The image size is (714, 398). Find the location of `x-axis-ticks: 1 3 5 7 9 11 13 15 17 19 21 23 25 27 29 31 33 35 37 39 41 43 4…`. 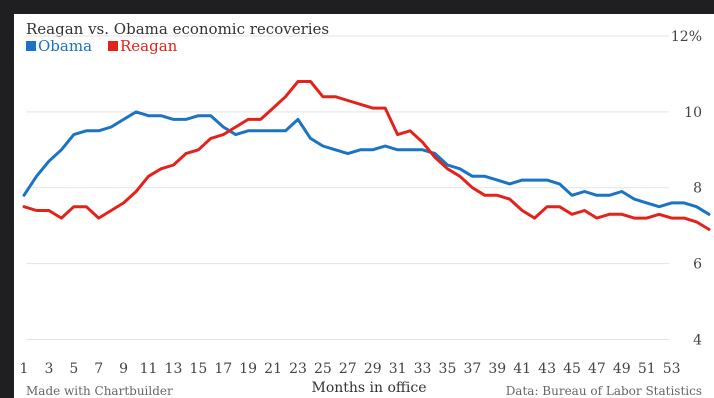

x-axis-ticks: 1 3 5 7 9 11 13 15 17 19 21 23 25 27 29 31 33 35 37 39 41 43 4… is located at coordinates (350, 369).